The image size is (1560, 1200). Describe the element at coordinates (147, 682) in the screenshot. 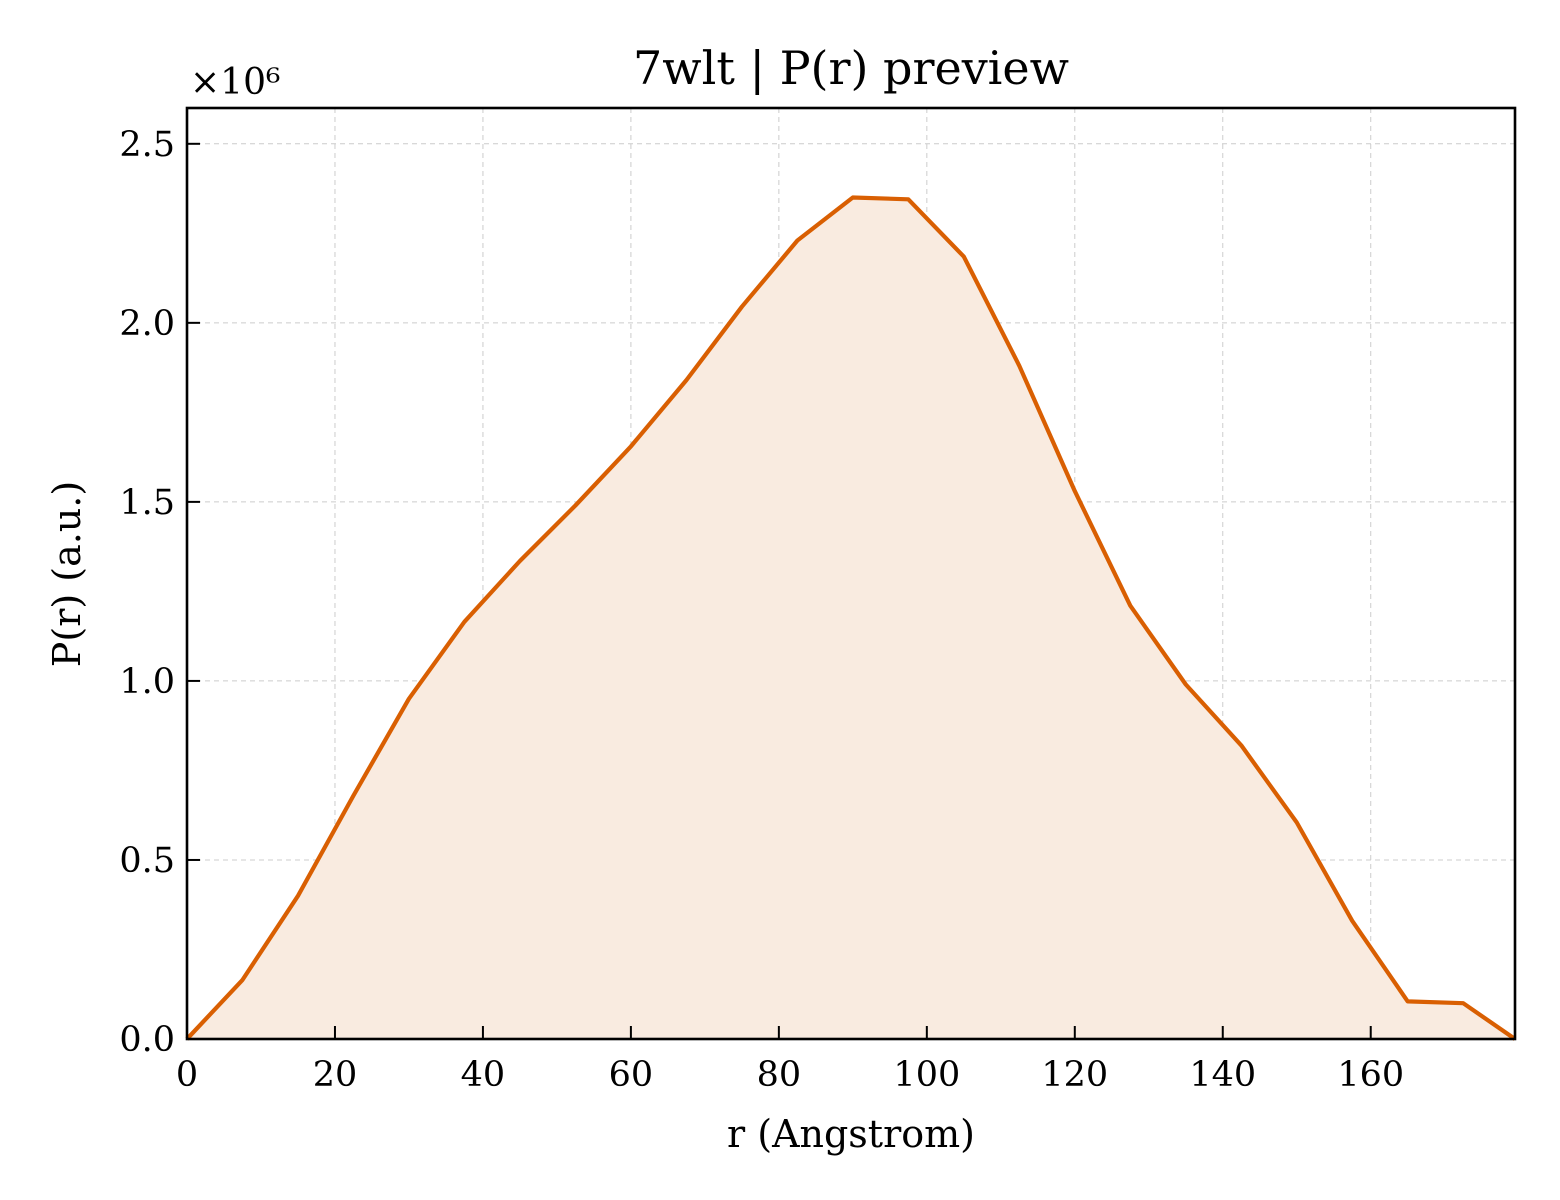

I see `y-tick-label: 1.0` at that location.